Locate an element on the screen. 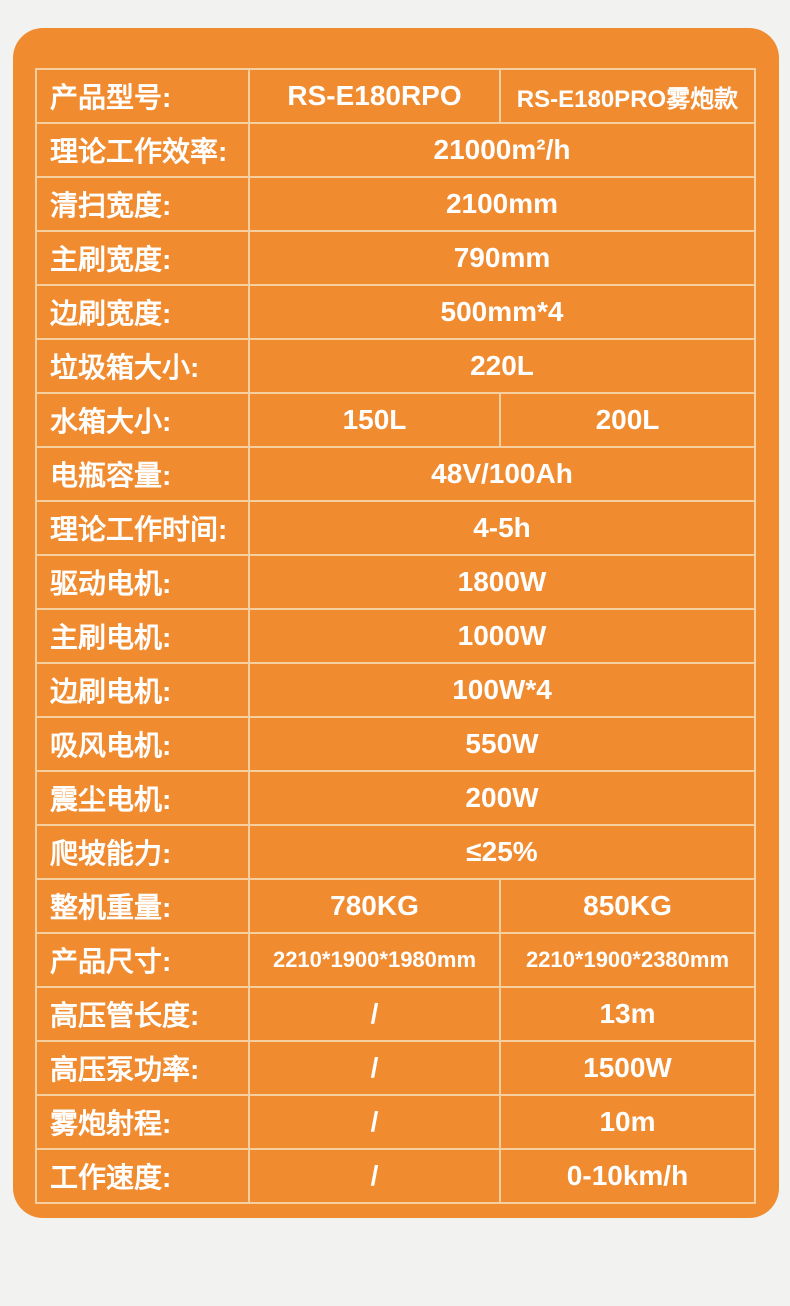  spec-label: 驱动电机: is located at coordinates (142, 582).